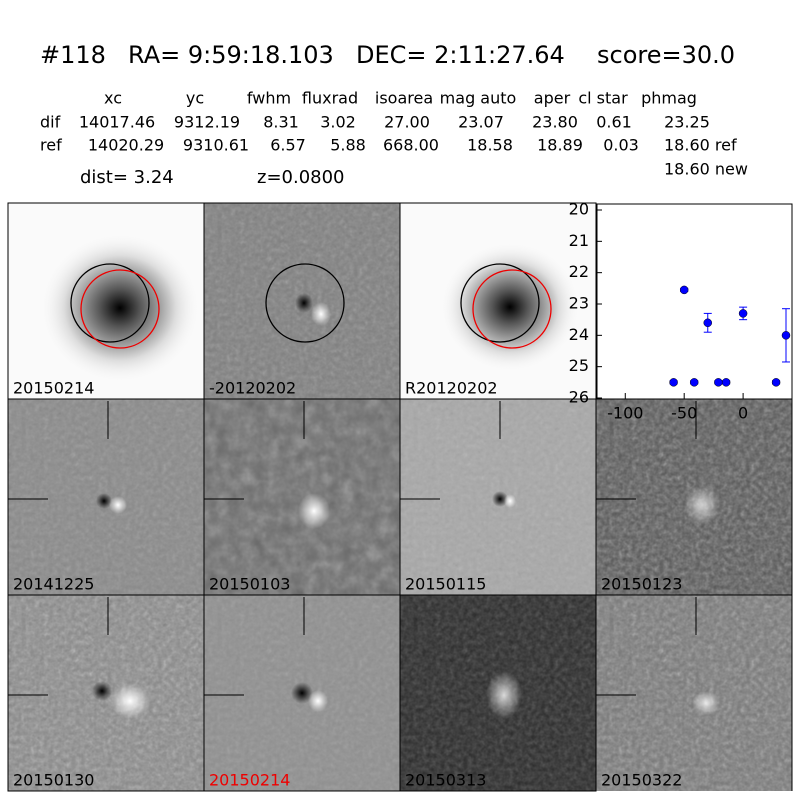 Image resolution: width=800 pixels, height=804 pixels. Describe the element at coordinates (127, 177) in the screenshot. I see `dist: dist= 3.24` at that location.